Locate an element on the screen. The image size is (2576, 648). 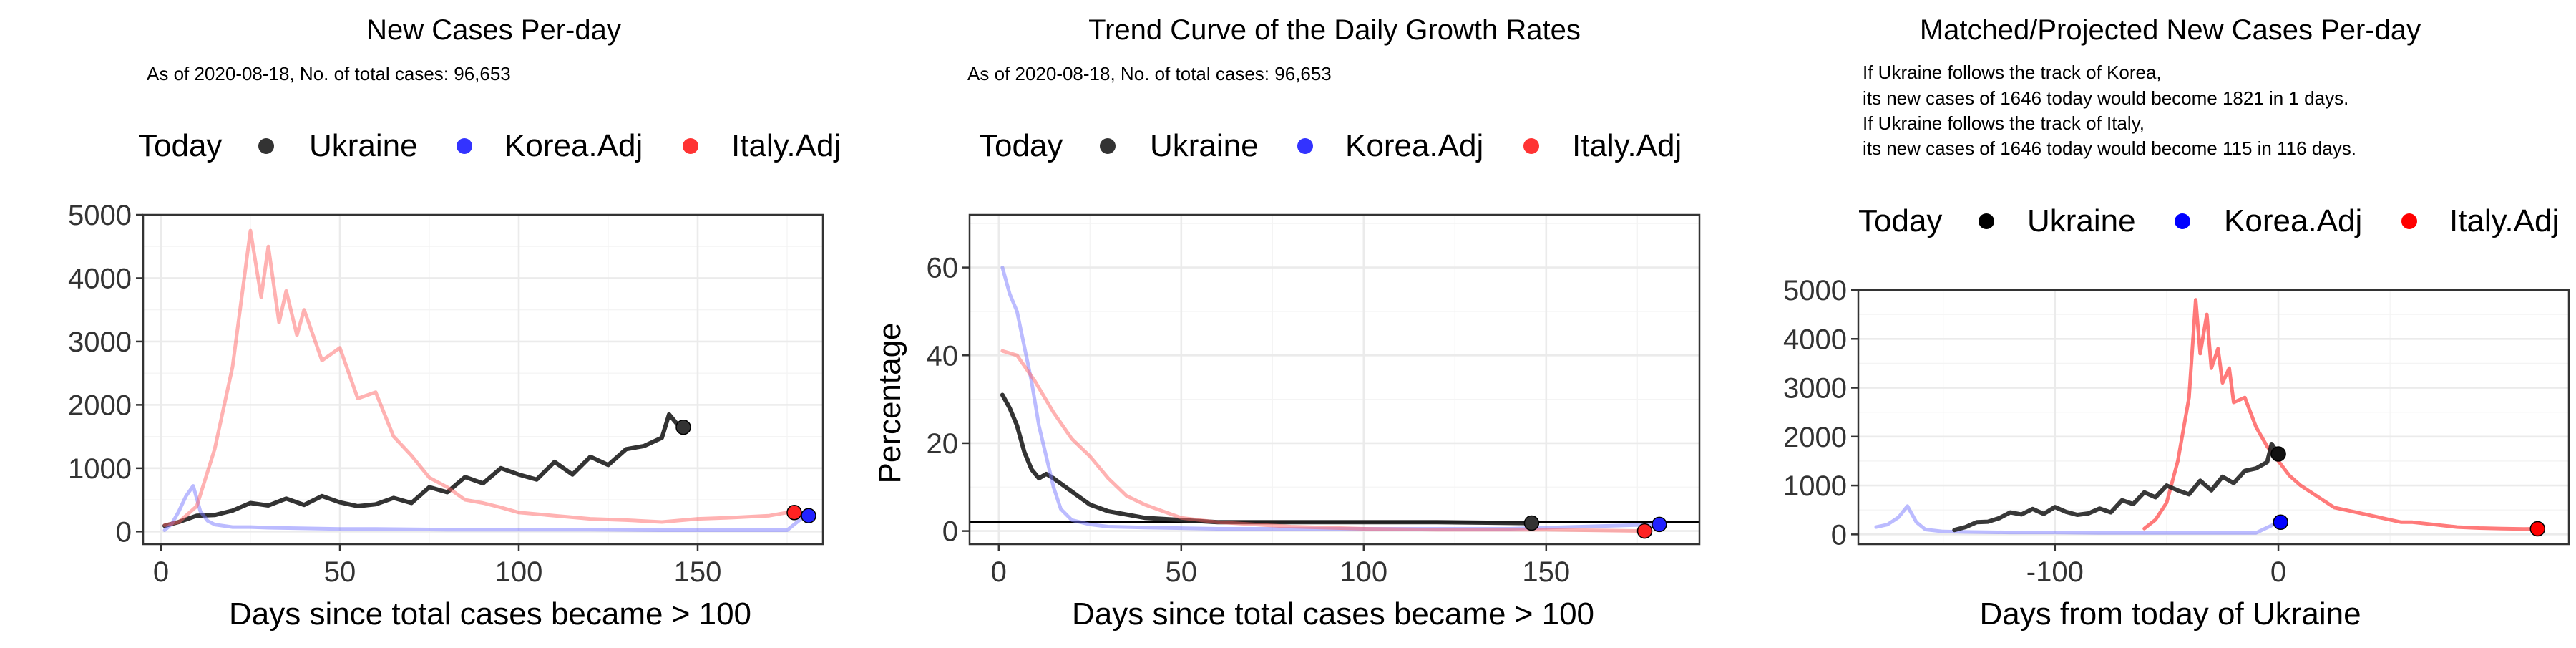
annotation-line: If Ukraine follows the track of Korea, is located at coordinates (2012, 73).